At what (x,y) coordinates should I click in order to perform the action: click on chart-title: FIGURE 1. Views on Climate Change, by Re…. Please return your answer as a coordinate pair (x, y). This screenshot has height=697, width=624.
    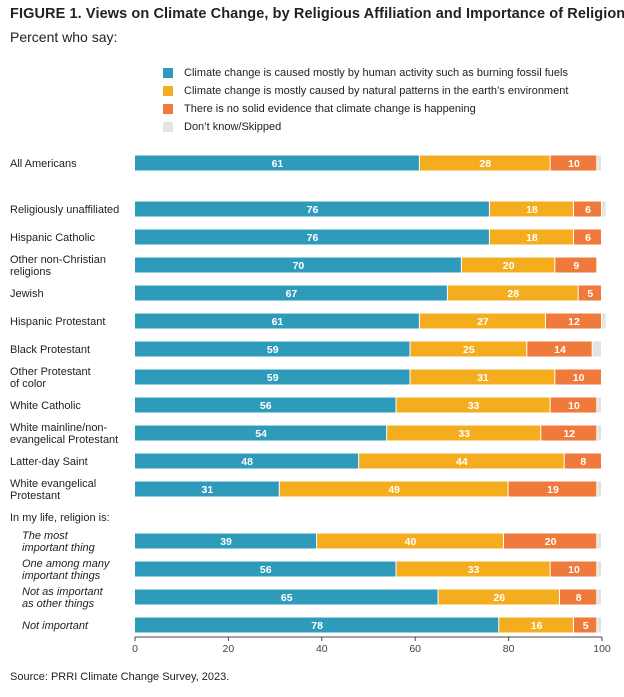
    Looking at the image, I should click on (317, 14).